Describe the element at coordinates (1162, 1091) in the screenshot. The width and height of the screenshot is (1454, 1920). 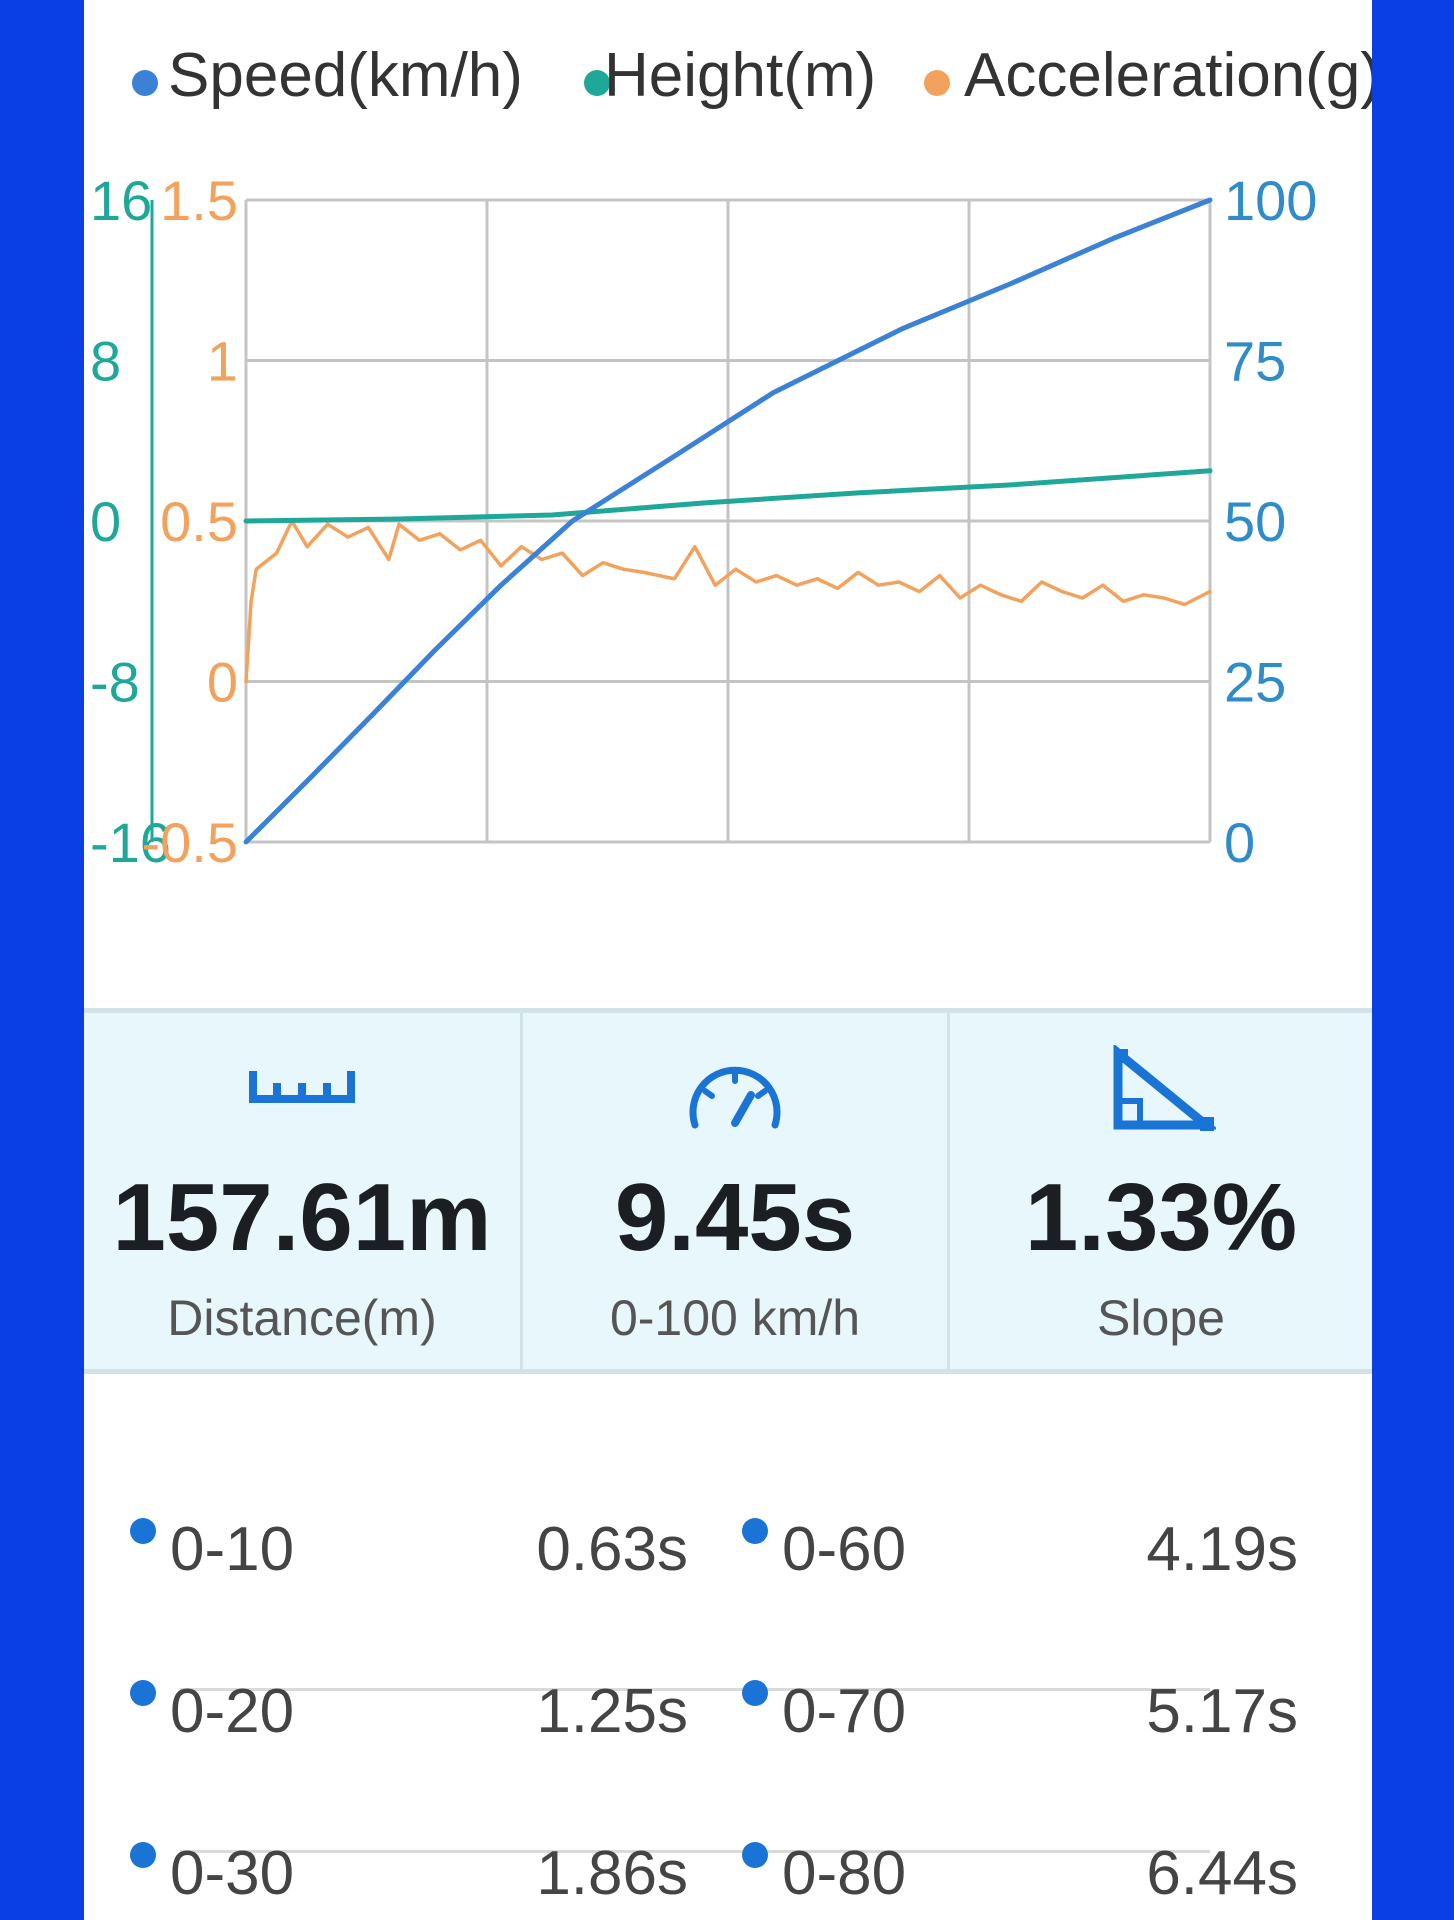
I see `slope-icon` at that location.